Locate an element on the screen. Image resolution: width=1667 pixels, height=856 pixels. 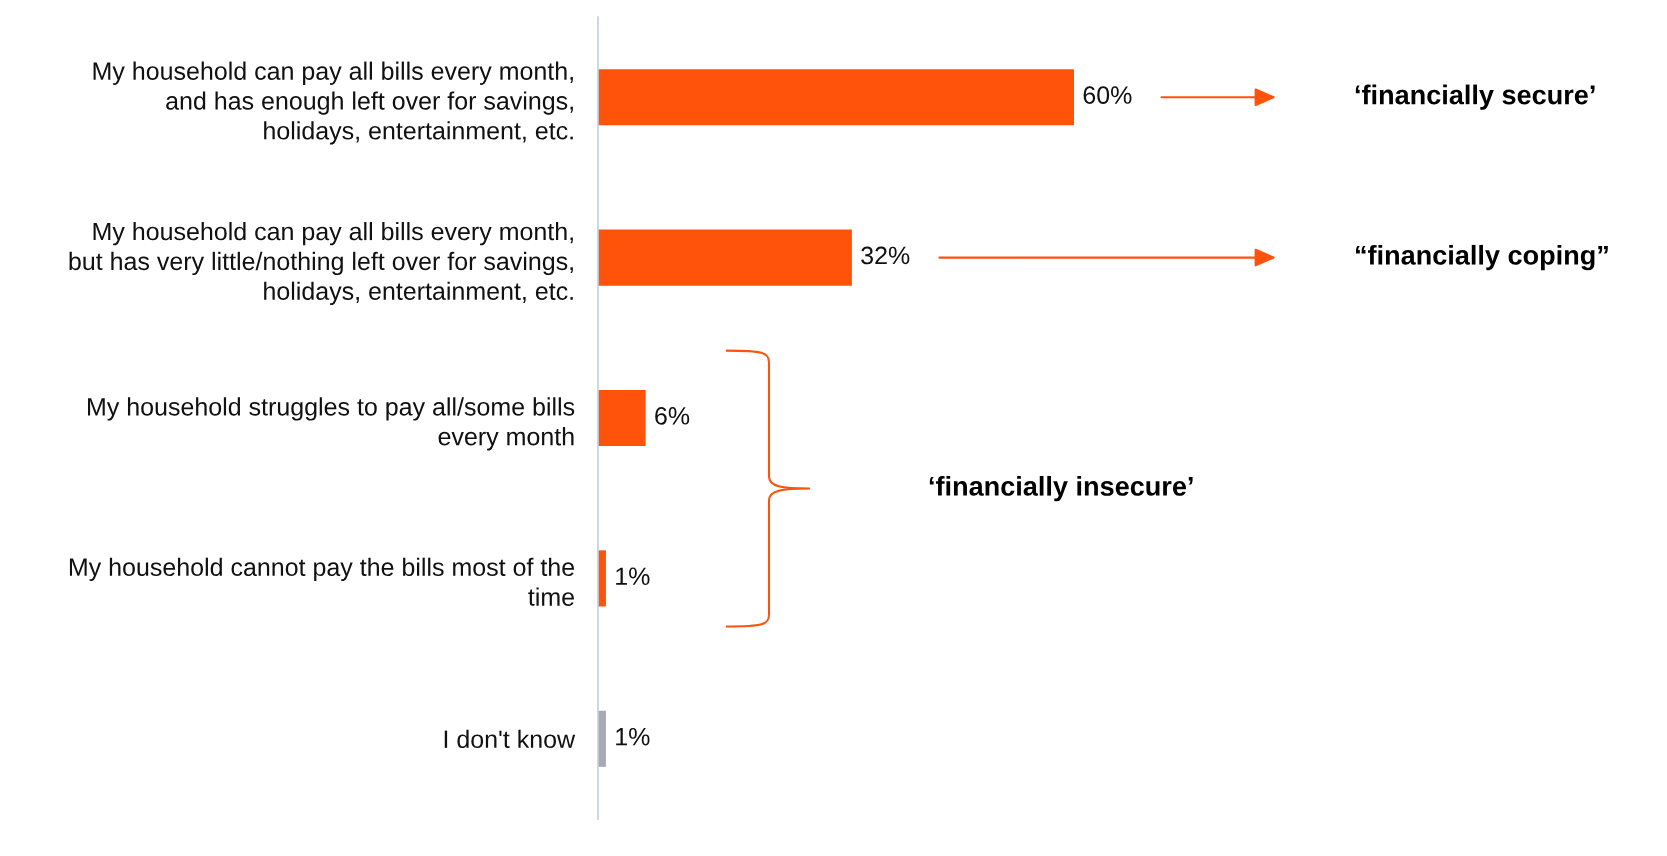
y-tick-label: My household cannot pay the bills most of the time is located at coordinates (322, 581).